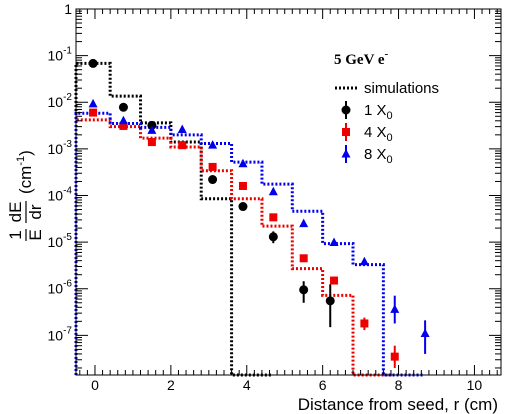 This screenshot has height=414, width=508. What do you see at coordinates (346, 110) in the screenshot?
I see `legend-circle-marker` at bounding box center [346, 110].